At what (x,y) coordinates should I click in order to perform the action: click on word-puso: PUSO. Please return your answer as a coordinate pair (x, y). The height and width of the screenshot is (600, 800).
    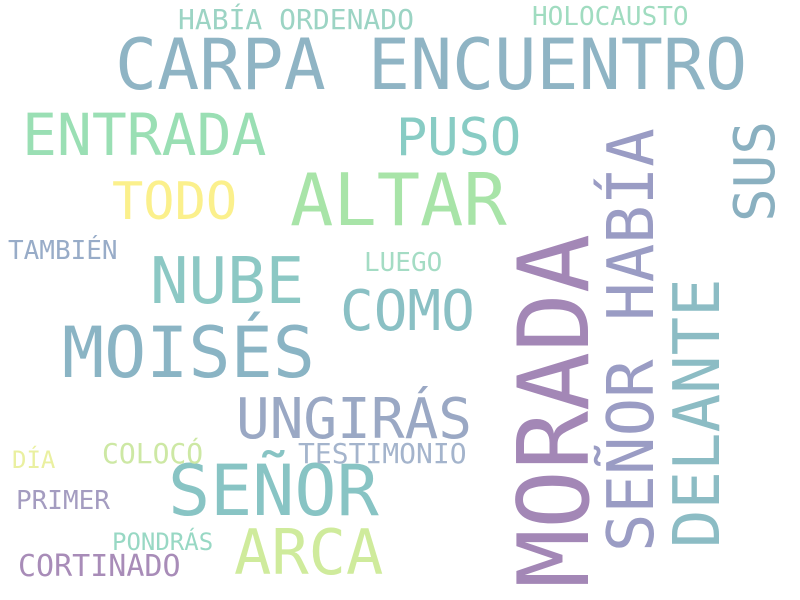
    Looking at the image, I should click on (459, 138).